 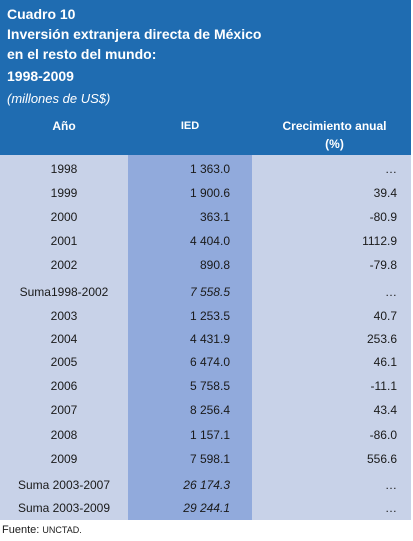 I want to click on cell-growth: 39.4, so click(x=385, y=193).